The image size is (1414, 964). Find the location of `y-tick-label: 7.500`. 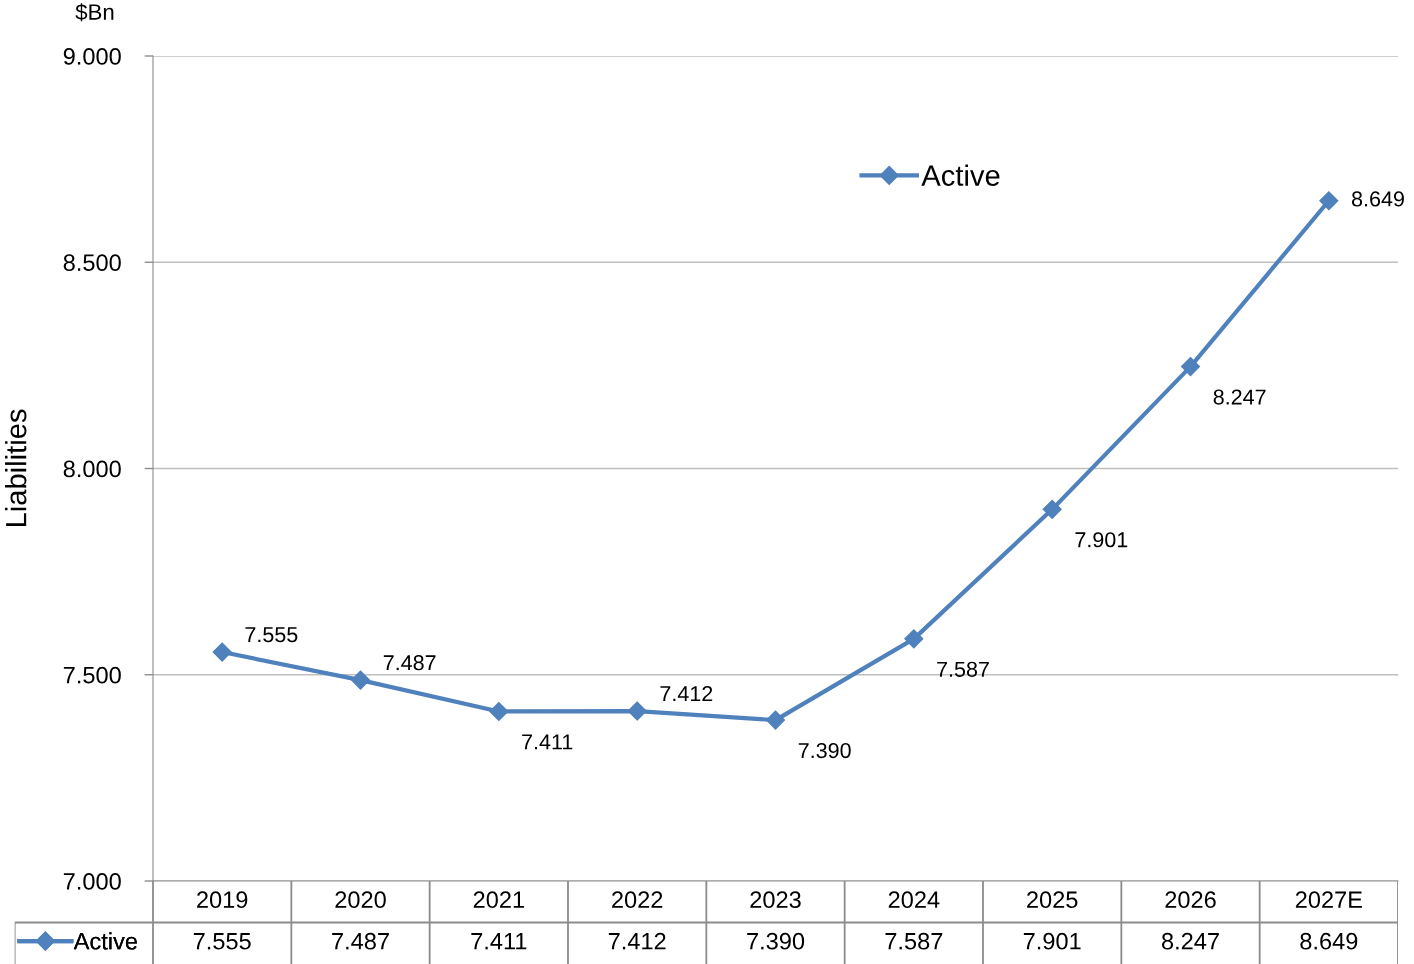

y-tick-label: 7.500 is located at coordinates (92, 675).